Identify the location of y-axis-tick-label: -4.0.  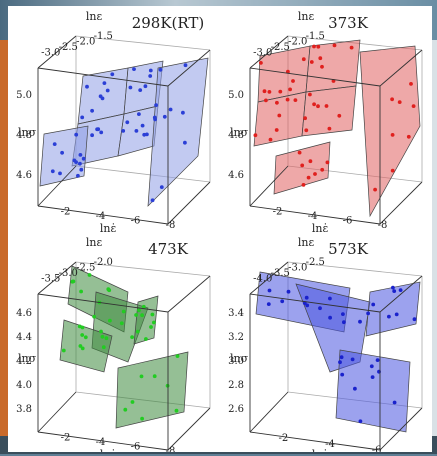
(262, 278).